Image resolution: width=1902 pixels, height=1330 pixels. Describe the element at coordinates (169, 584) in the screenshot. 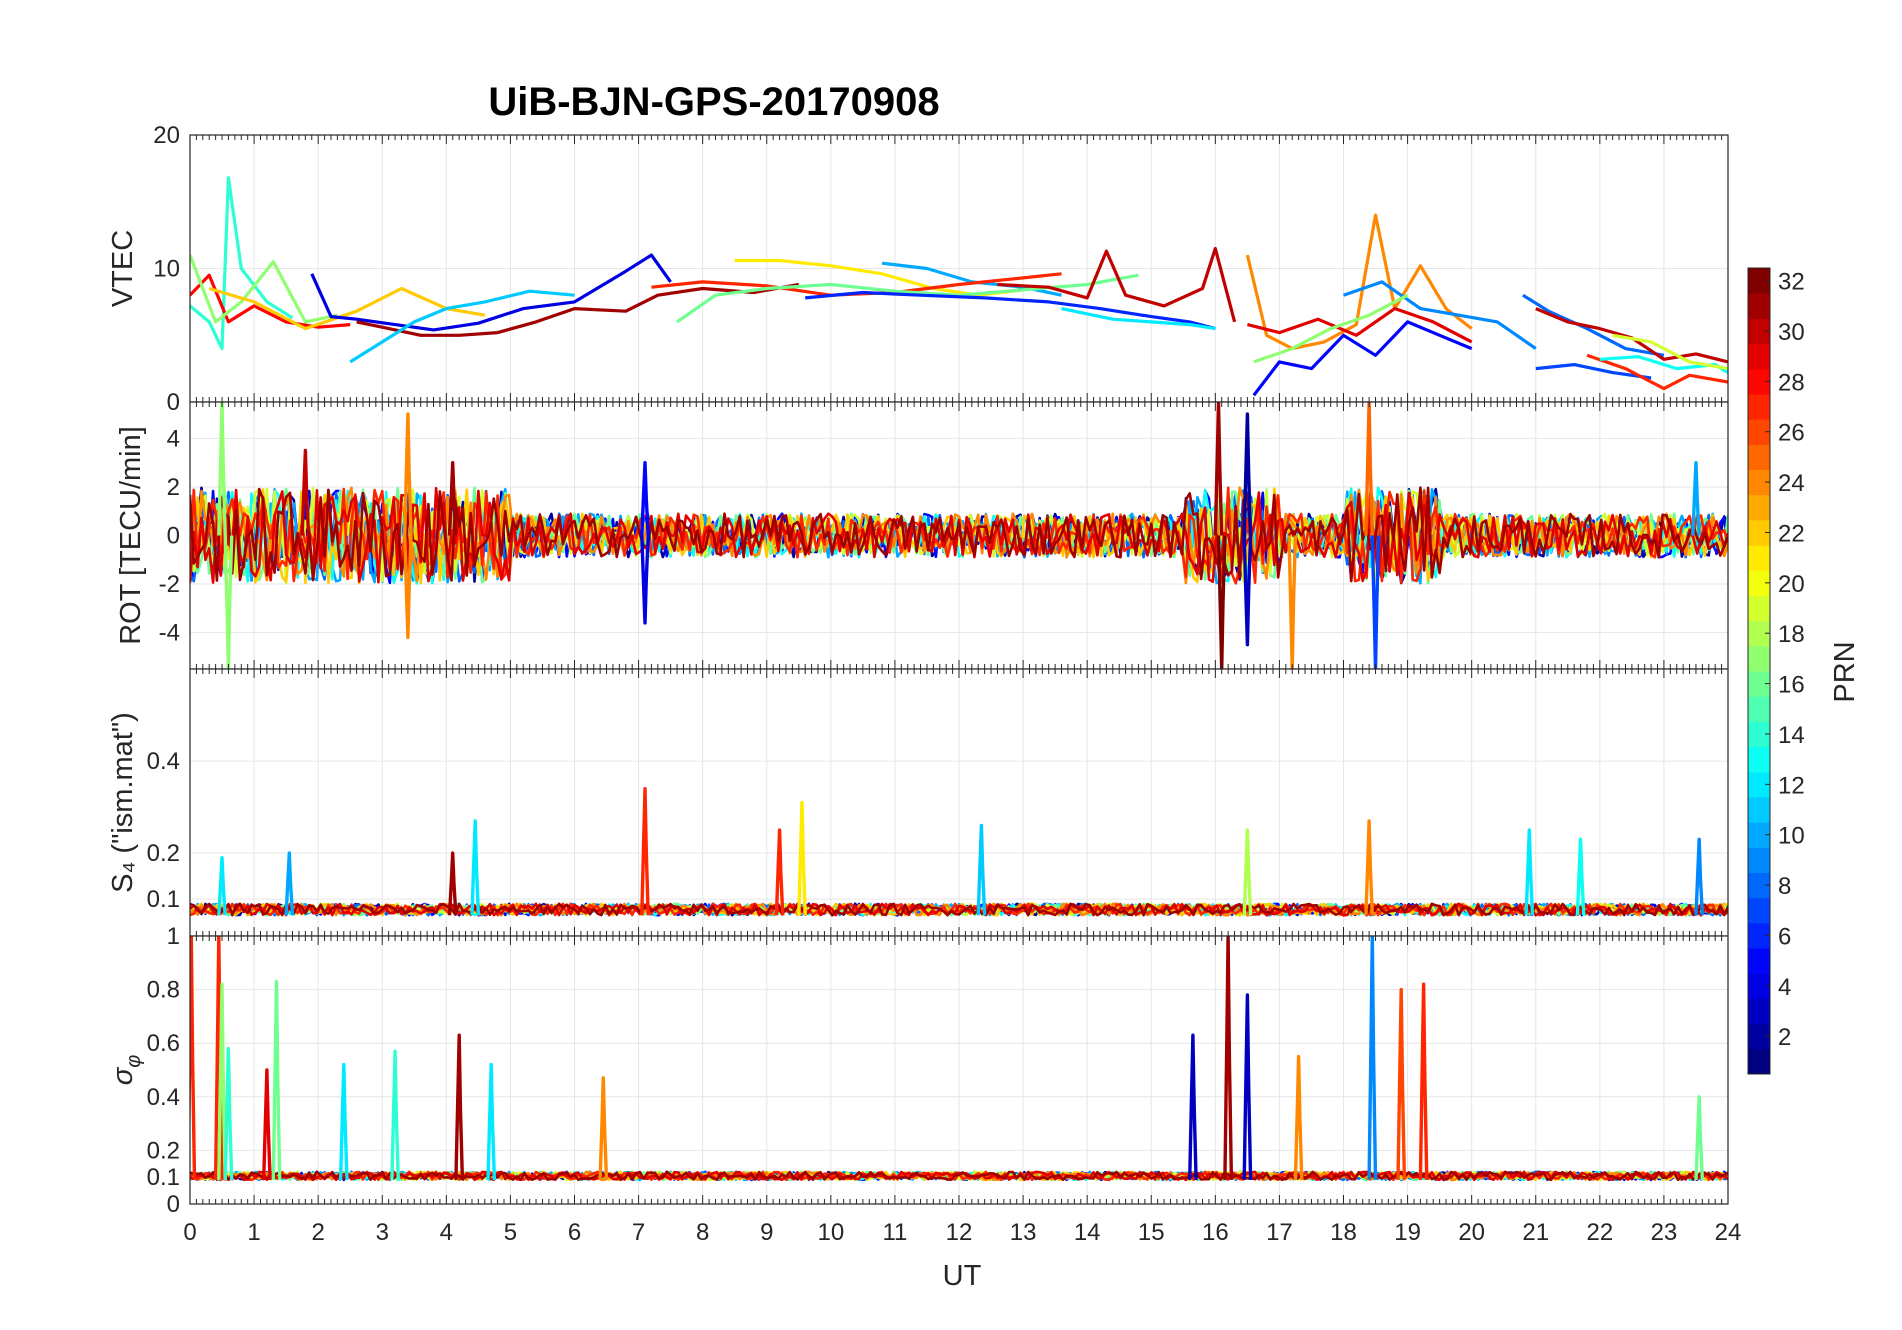

I see `rot-y-tick-label: -2` at that location.